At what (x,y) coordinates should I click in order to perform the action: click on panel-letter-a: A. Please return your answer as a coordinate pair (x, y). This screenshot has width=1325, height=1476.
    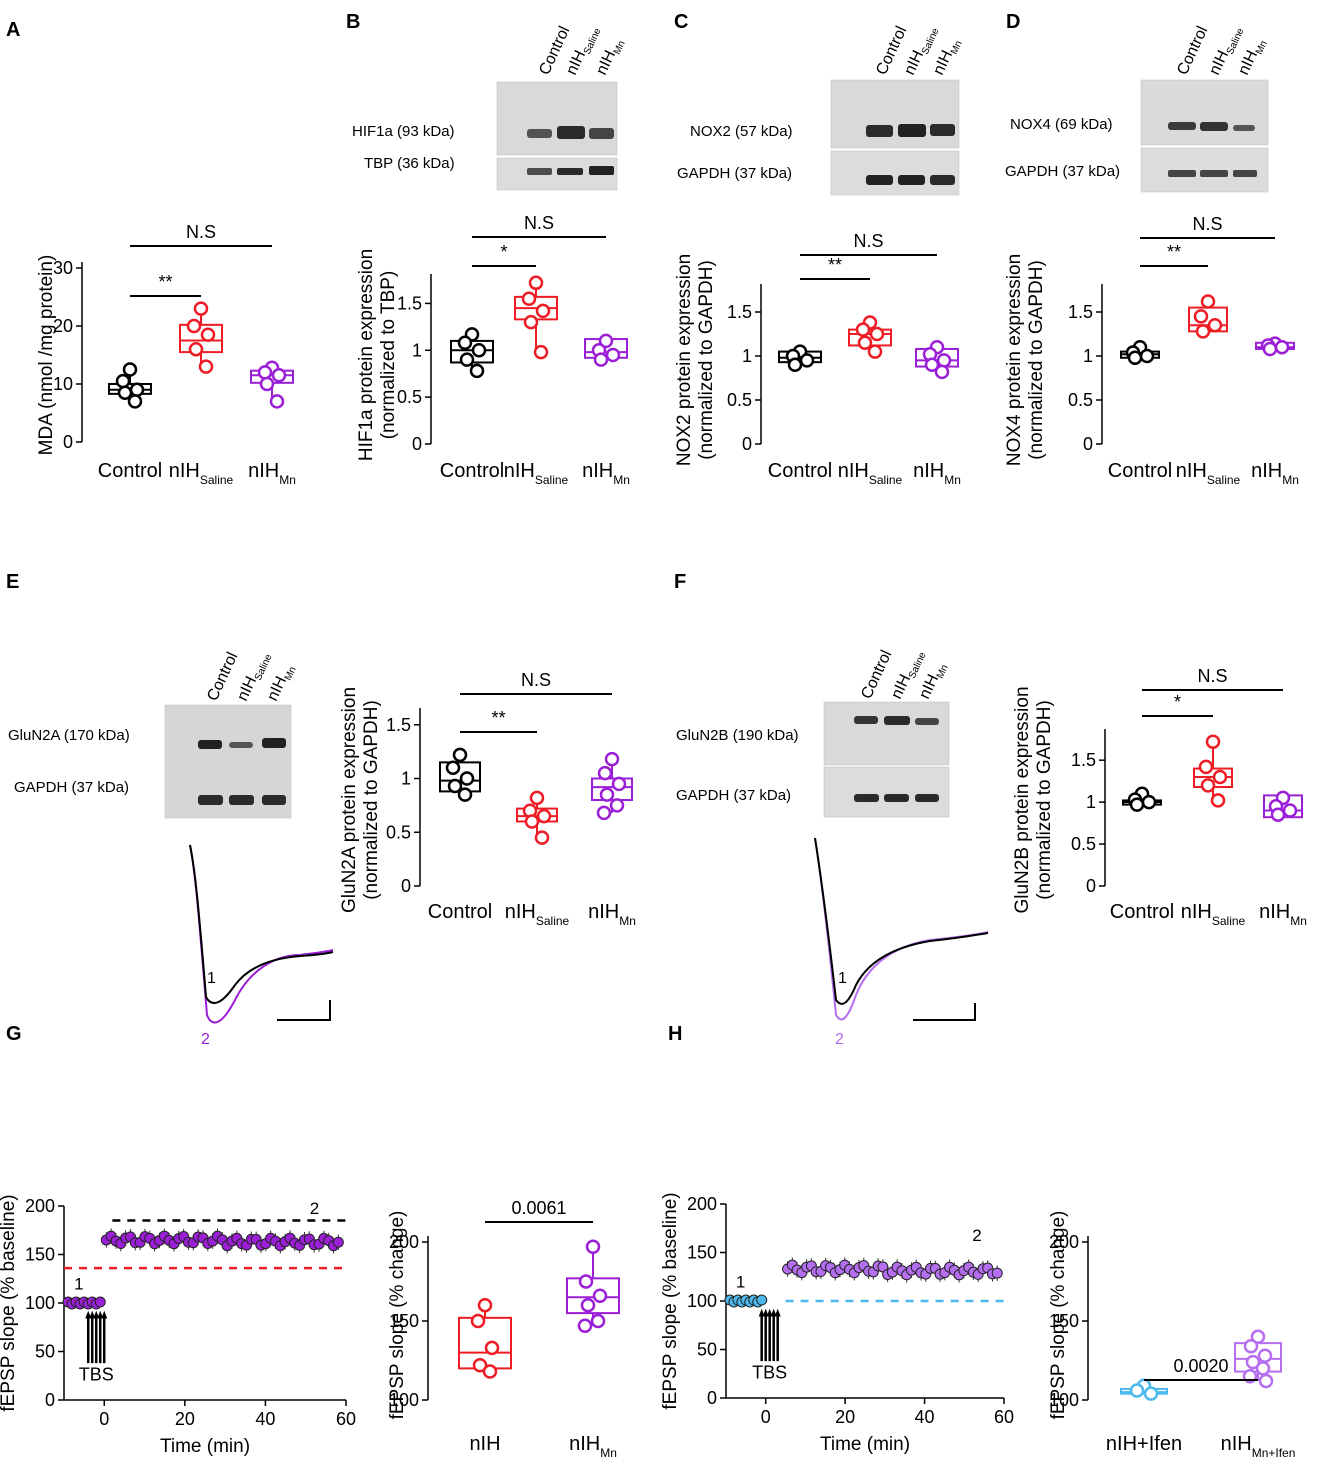
    Looking at the image, I should click on (13, 30).